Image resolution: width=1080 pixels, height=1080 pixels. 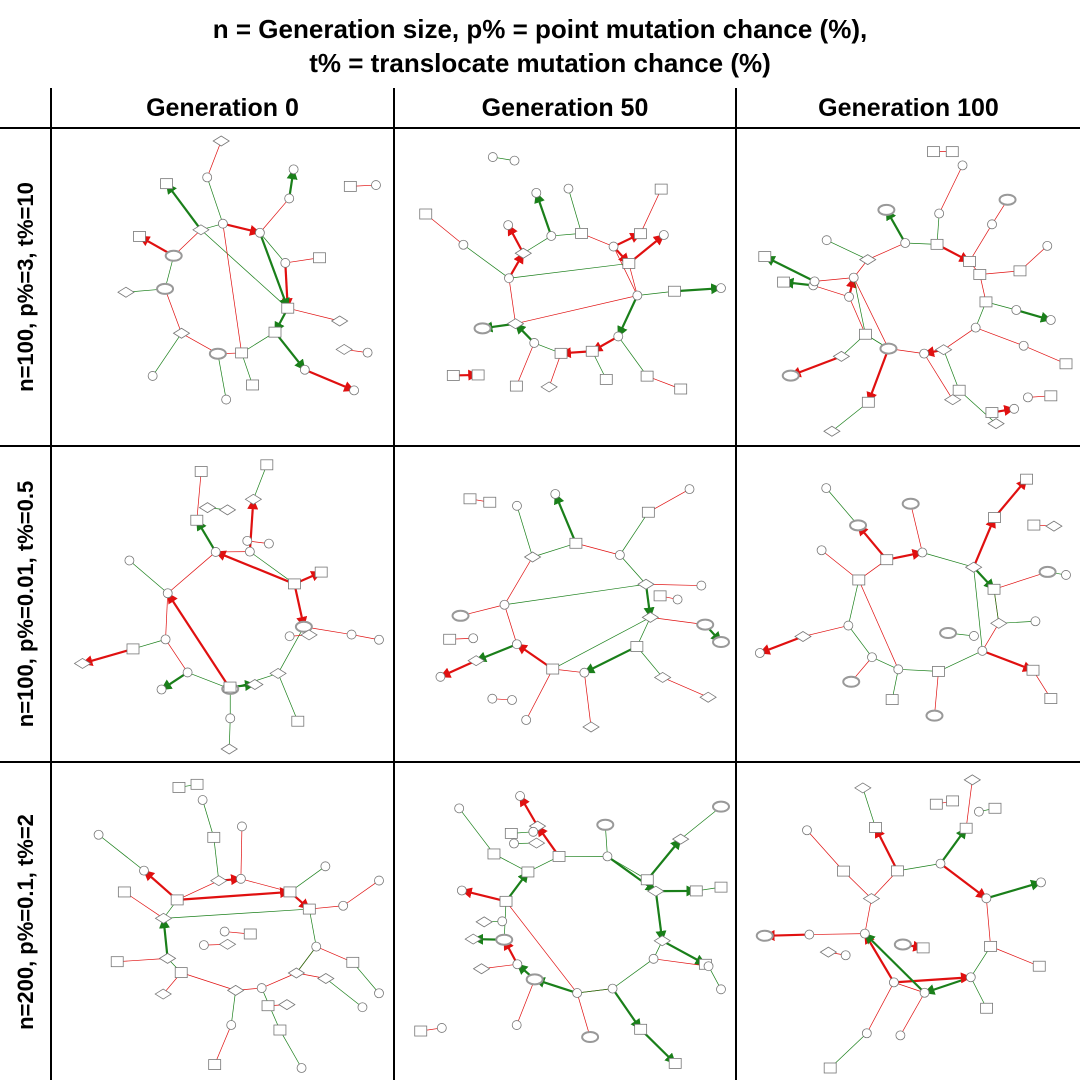 I want to click on panel-r2-c2, so click(x=565, y=604).